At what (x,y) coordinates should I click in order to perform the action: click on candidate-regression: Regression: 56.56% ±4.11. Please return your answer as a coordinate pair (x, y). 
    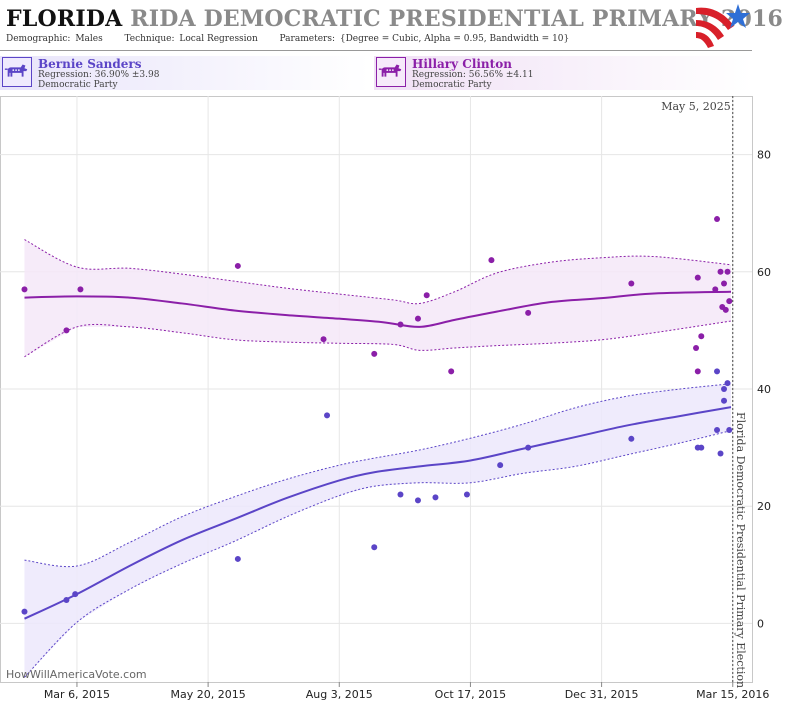
    Looking at the image, I should click on (473, 75).